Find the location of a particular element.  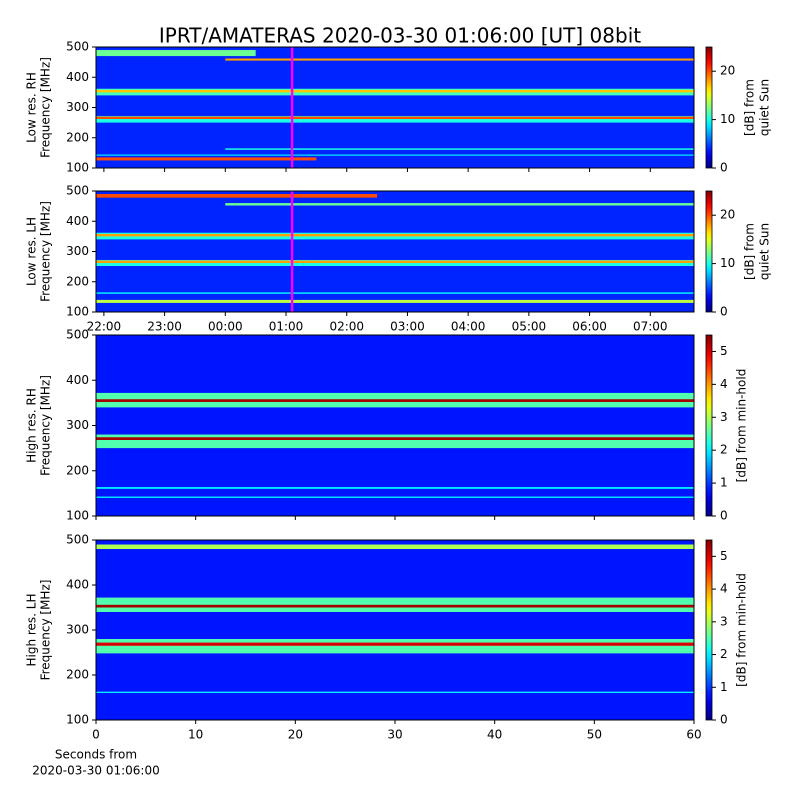

x-tick-label: 22:00 is located at coordinates (104, 327).